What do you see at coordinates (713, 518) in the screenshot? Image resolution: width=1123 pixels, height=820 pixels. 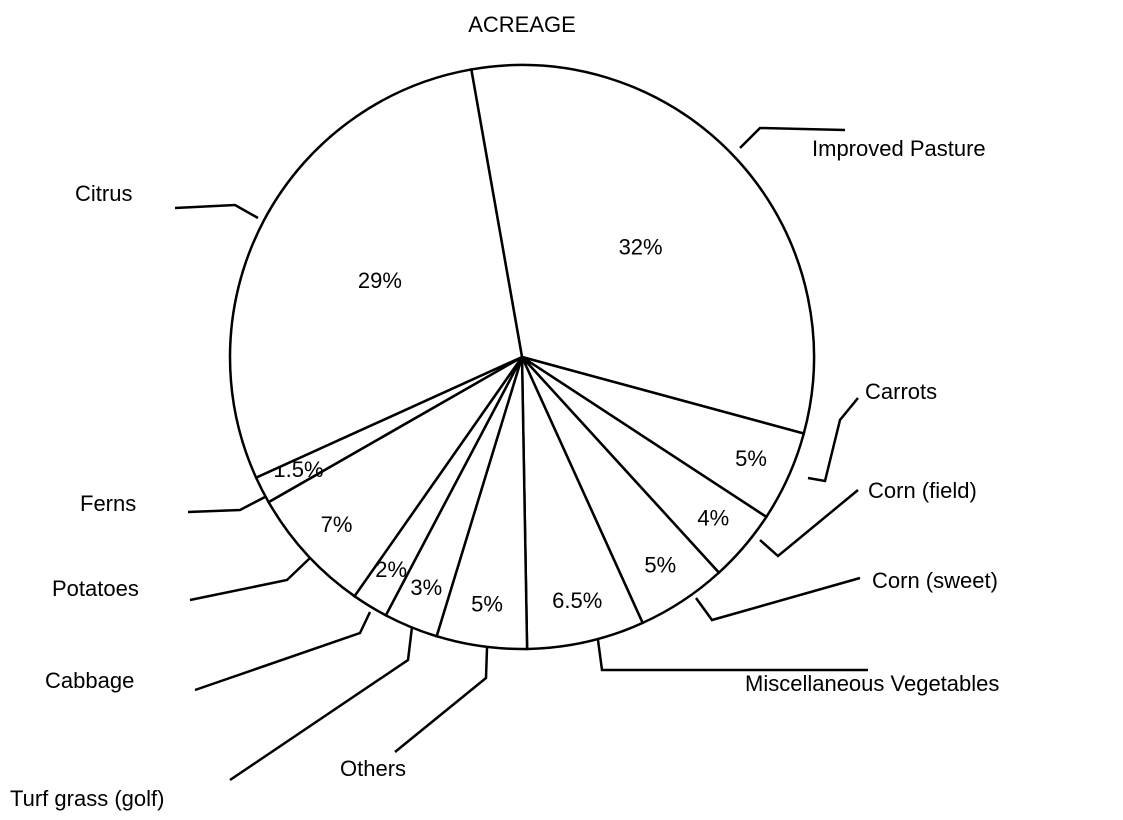 I see `value-label: 4%` at bounding box center [713, 518].